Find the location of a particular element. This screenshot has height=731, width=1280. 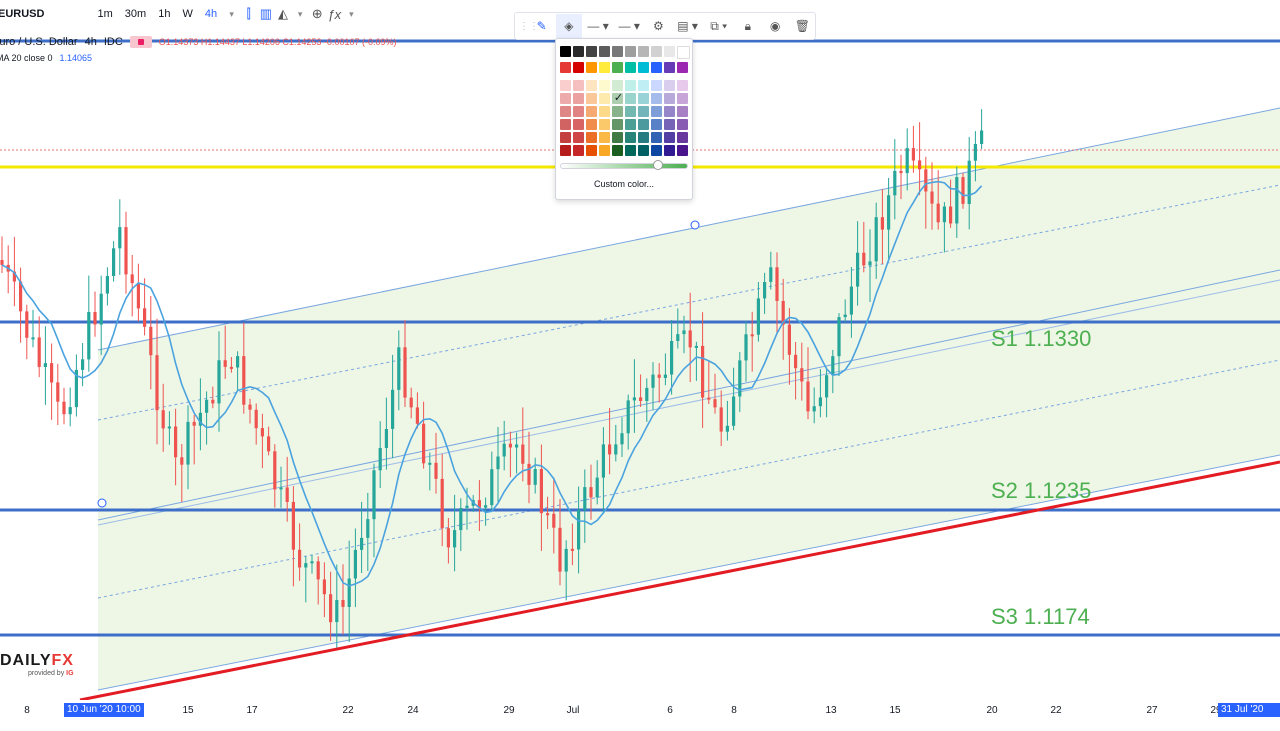

clone-icon: ⧉ ▾ is located at coordinates (719, 25).